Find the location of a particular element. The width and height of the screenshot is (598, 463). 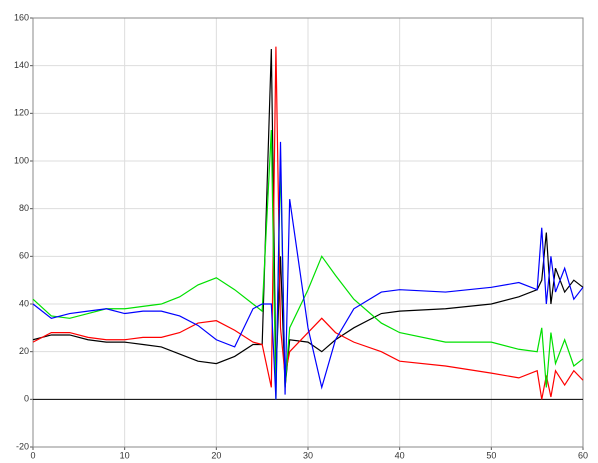

y-tick-label: 0 is located at coordinates (26, 399).